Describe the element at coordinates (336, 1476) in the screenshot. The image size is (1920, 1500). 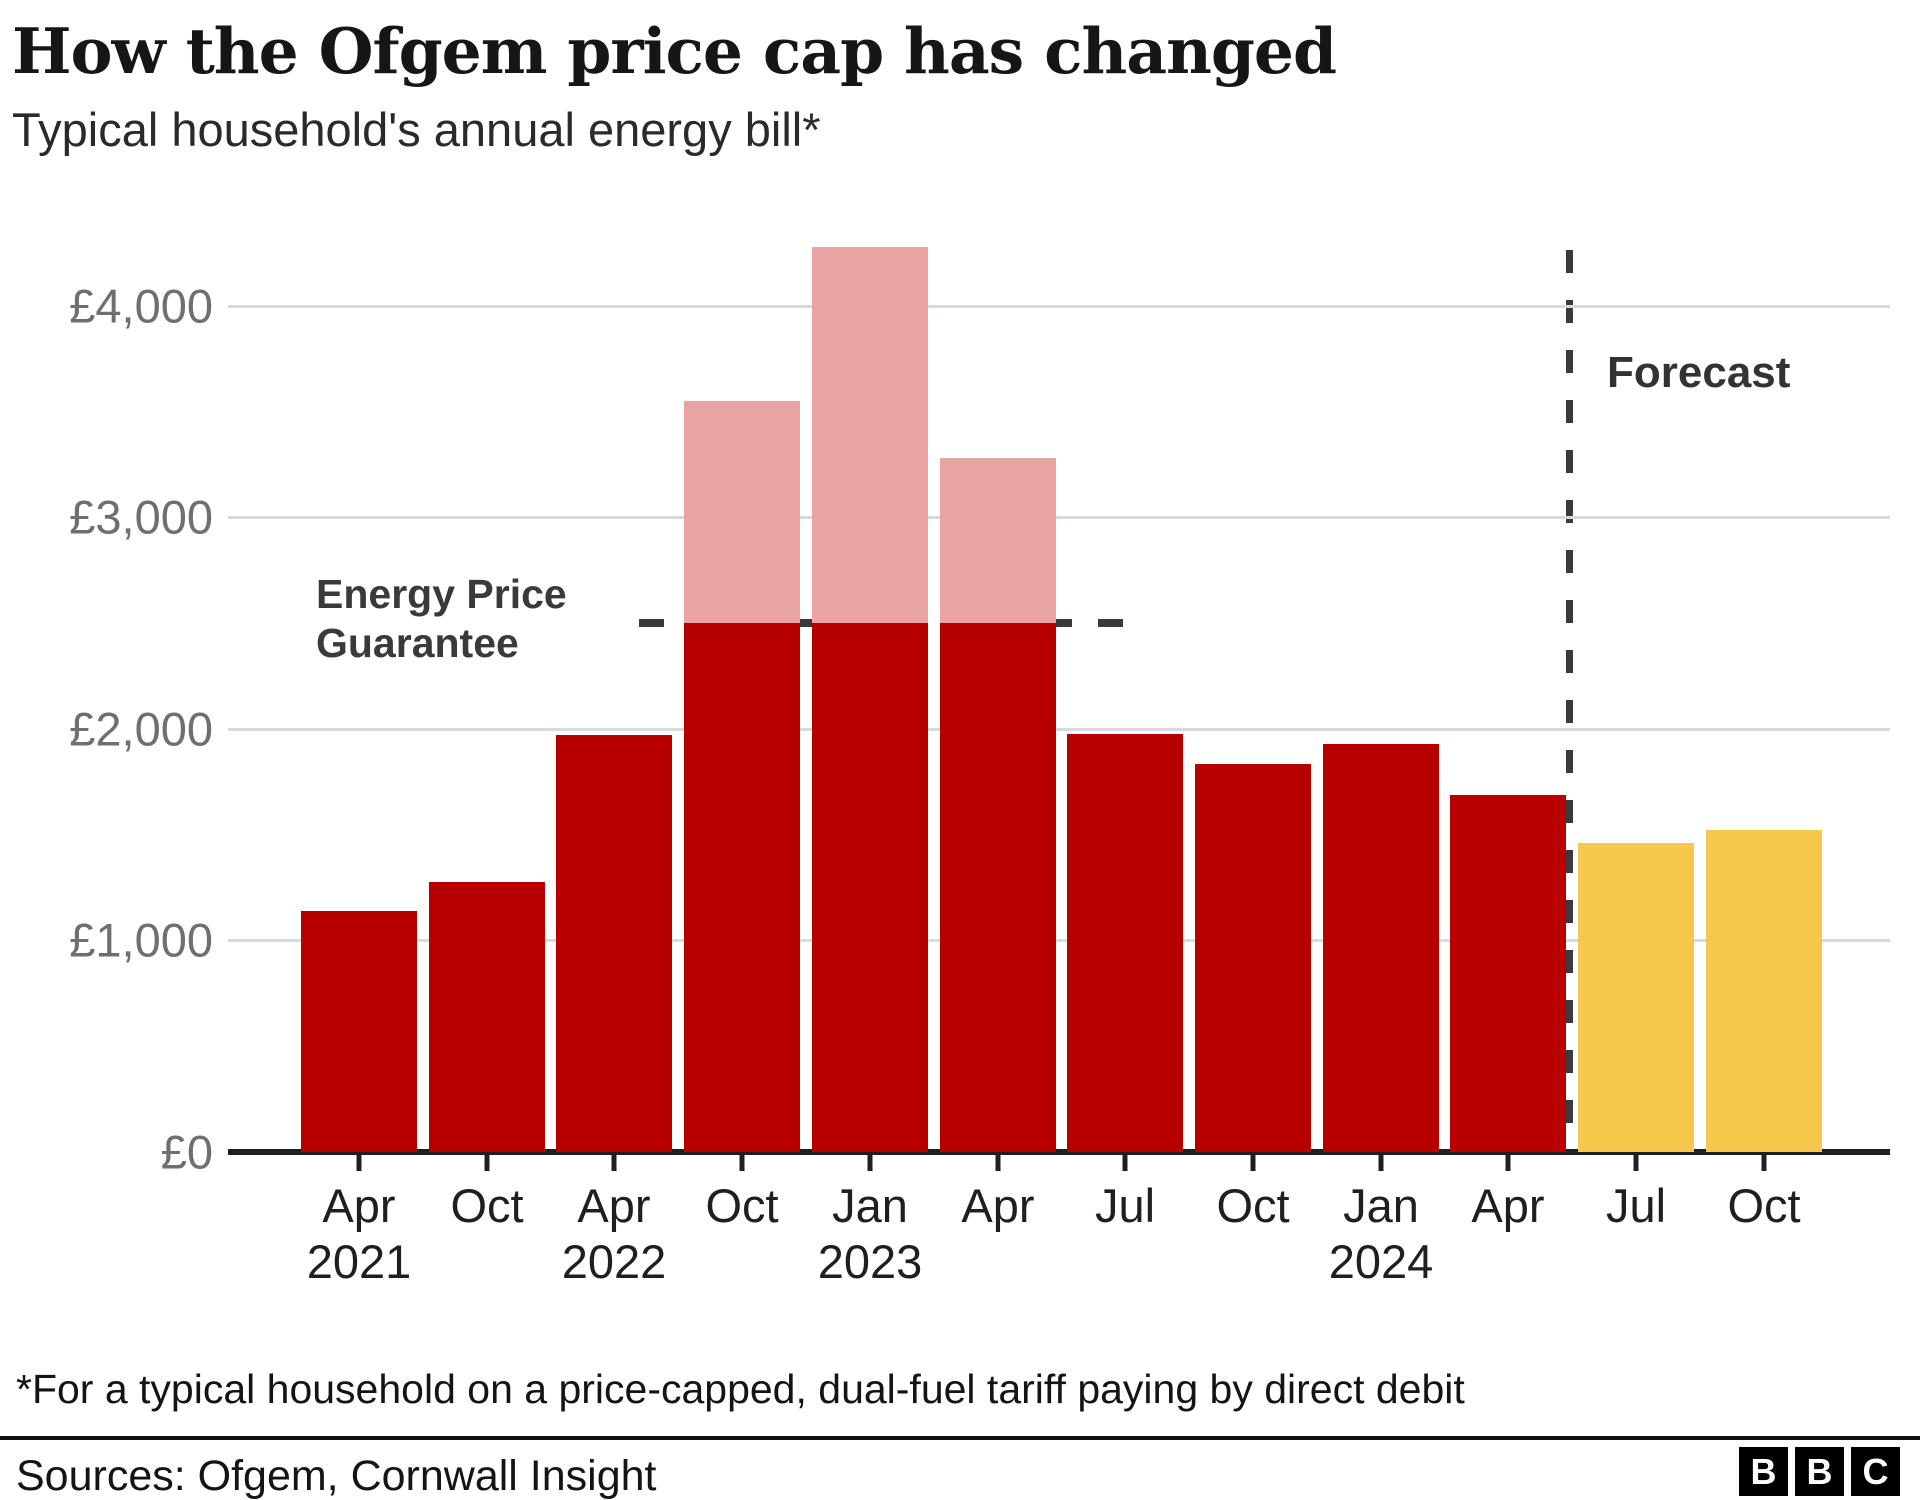
I see `sources-text: Sources: Ofgem, Cornwall Insight` at that location.